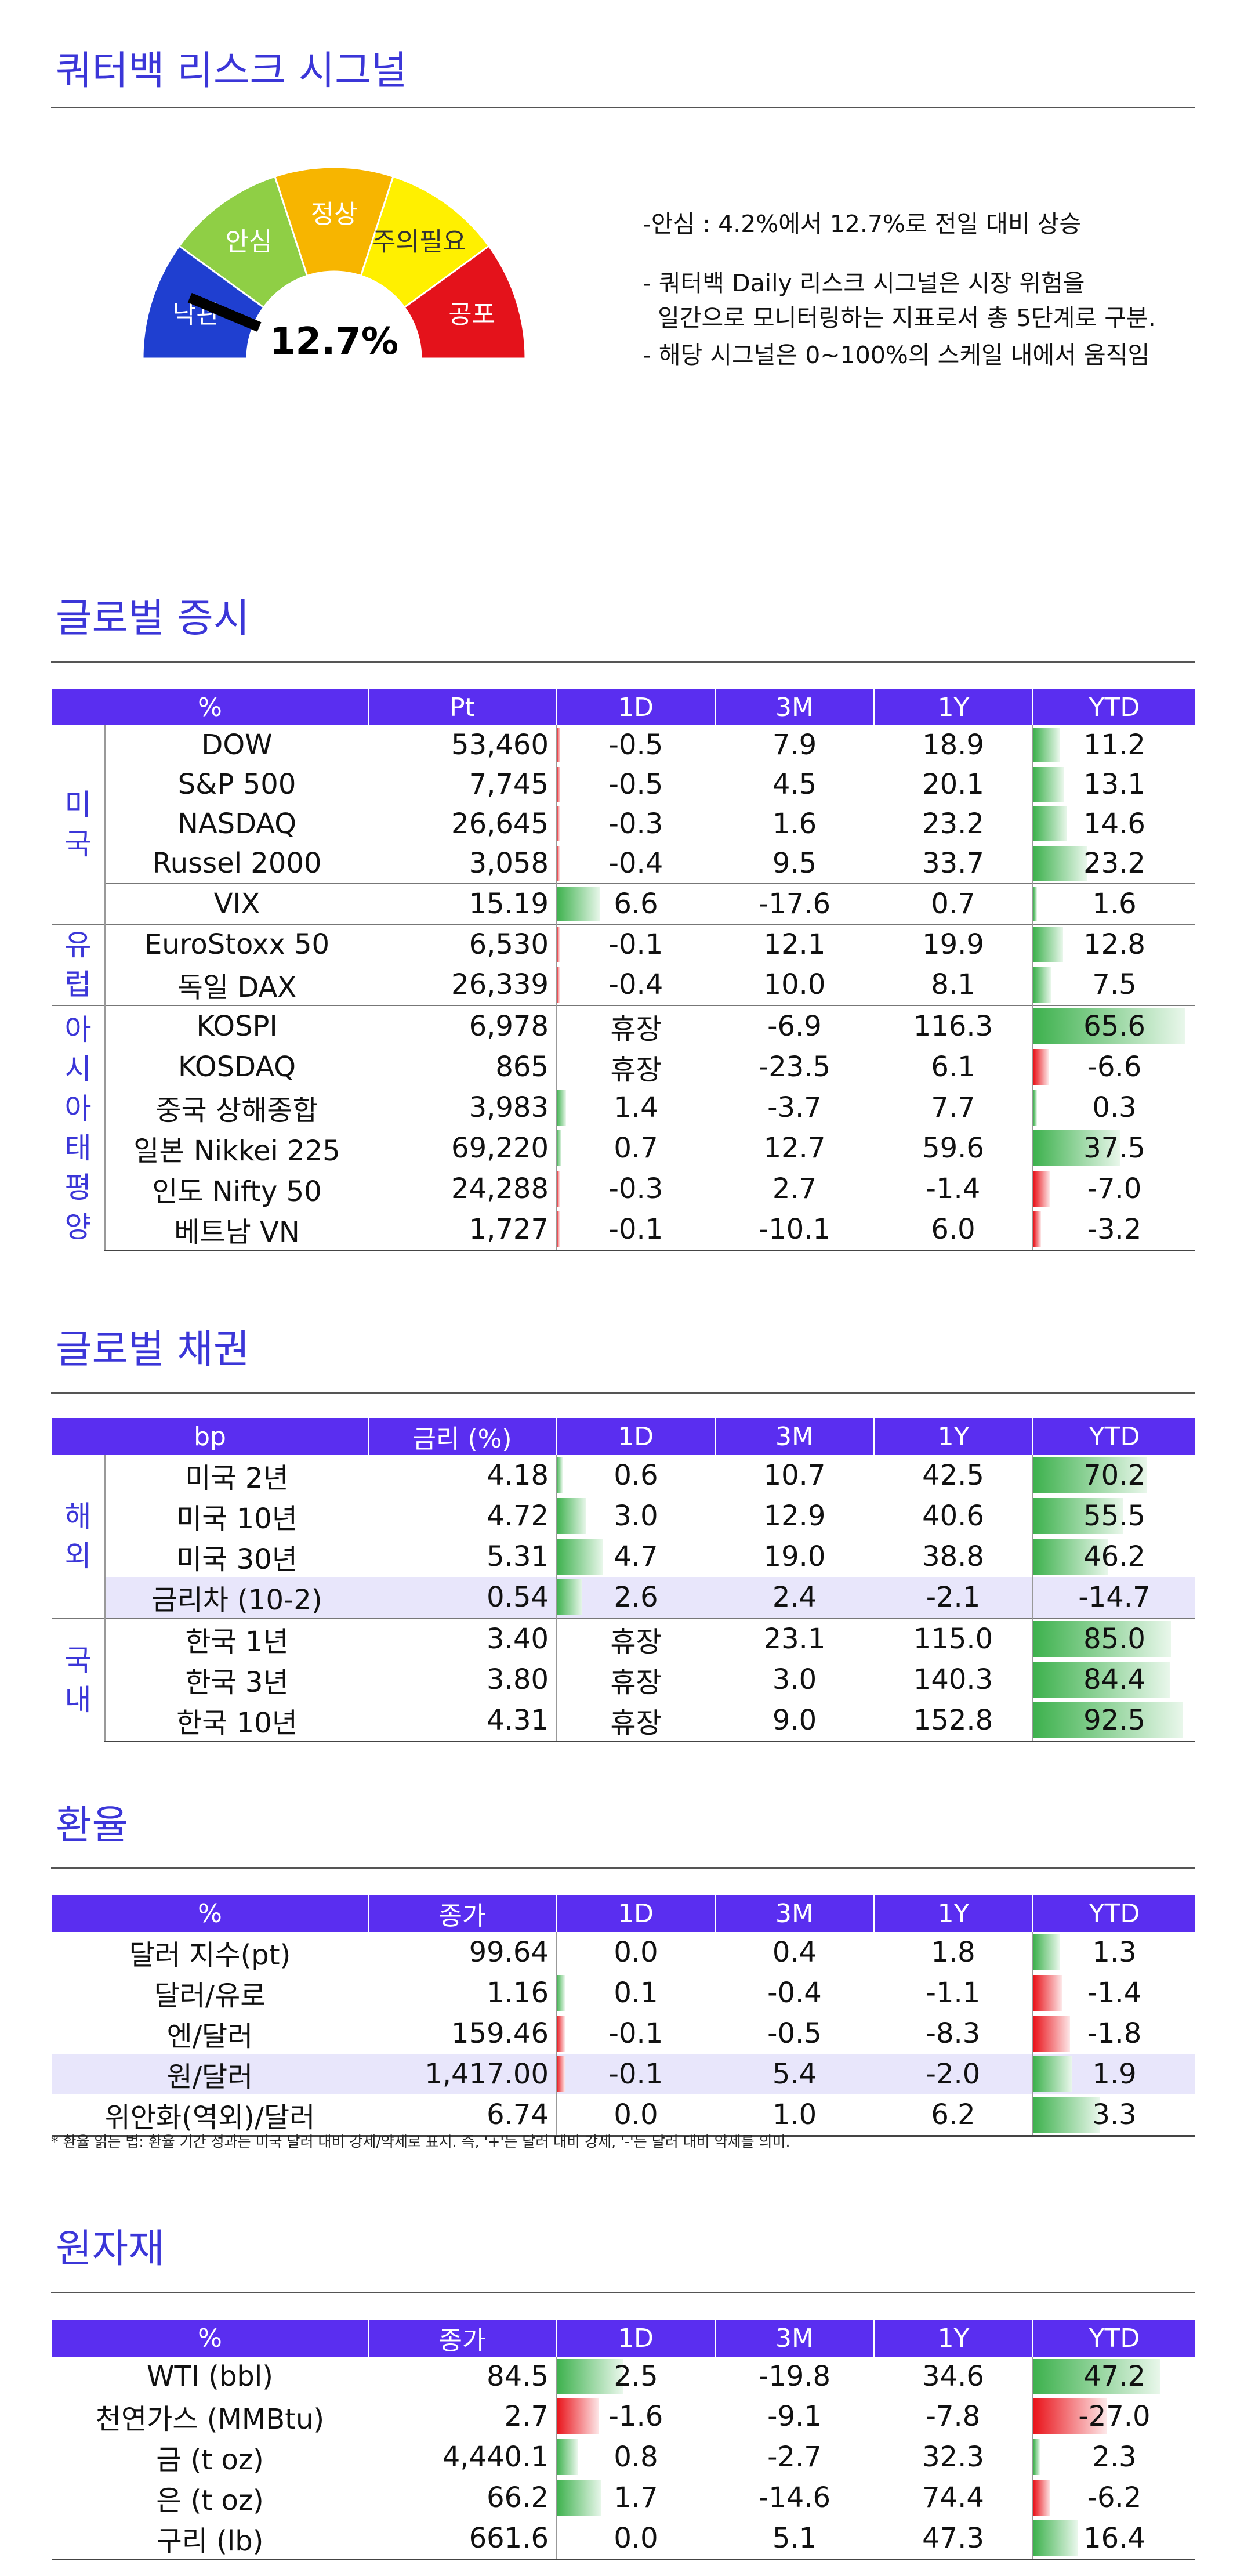 This screenshot has width=1244, height=2576. I want to click on row-value: 4.31, so click(462, 1721).